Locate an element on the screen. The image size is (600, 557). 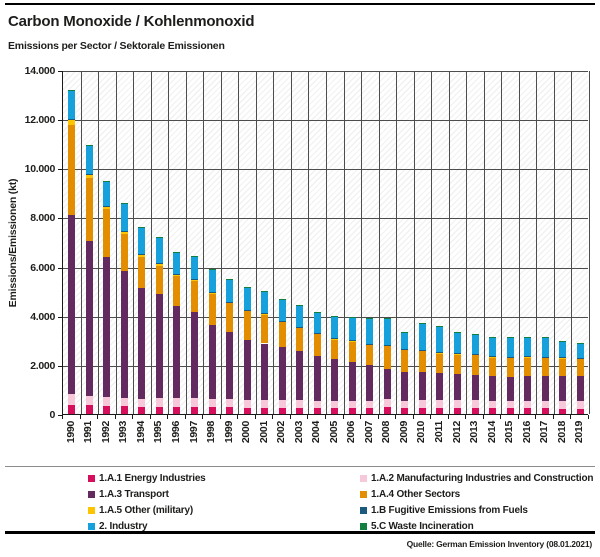
legend-swatch-1A2 is located at coordinates (363, 478).